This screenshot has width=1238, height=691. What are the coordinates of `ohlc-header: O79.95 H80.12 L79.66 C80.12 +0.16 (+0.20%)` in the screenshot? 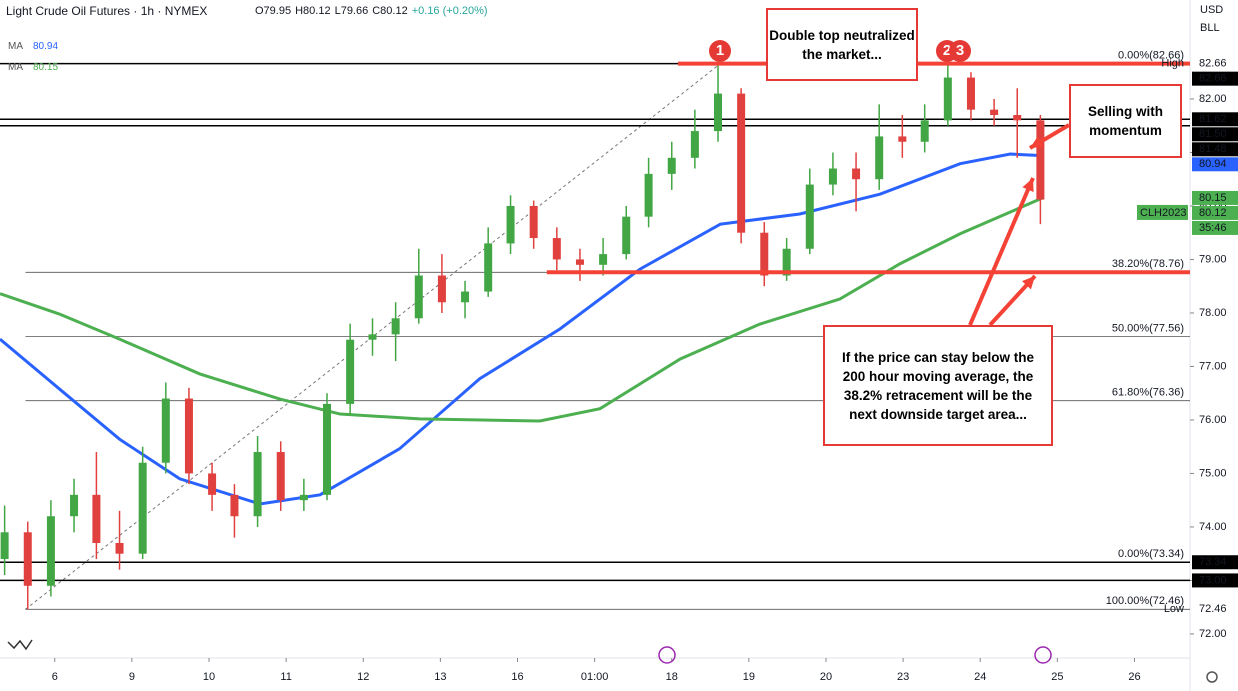 It's located at (373, 11).